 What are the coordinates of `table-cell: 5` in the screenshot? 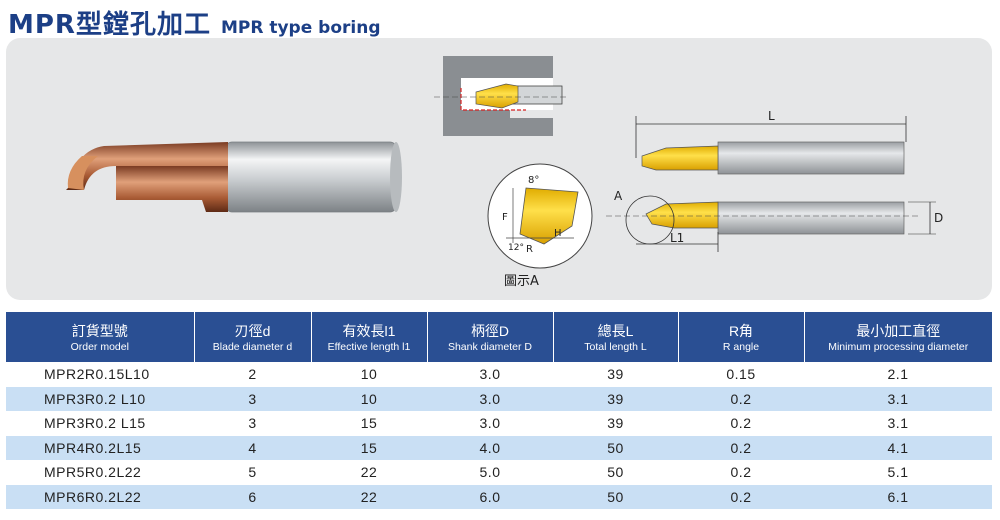 It's located at (252, 472).